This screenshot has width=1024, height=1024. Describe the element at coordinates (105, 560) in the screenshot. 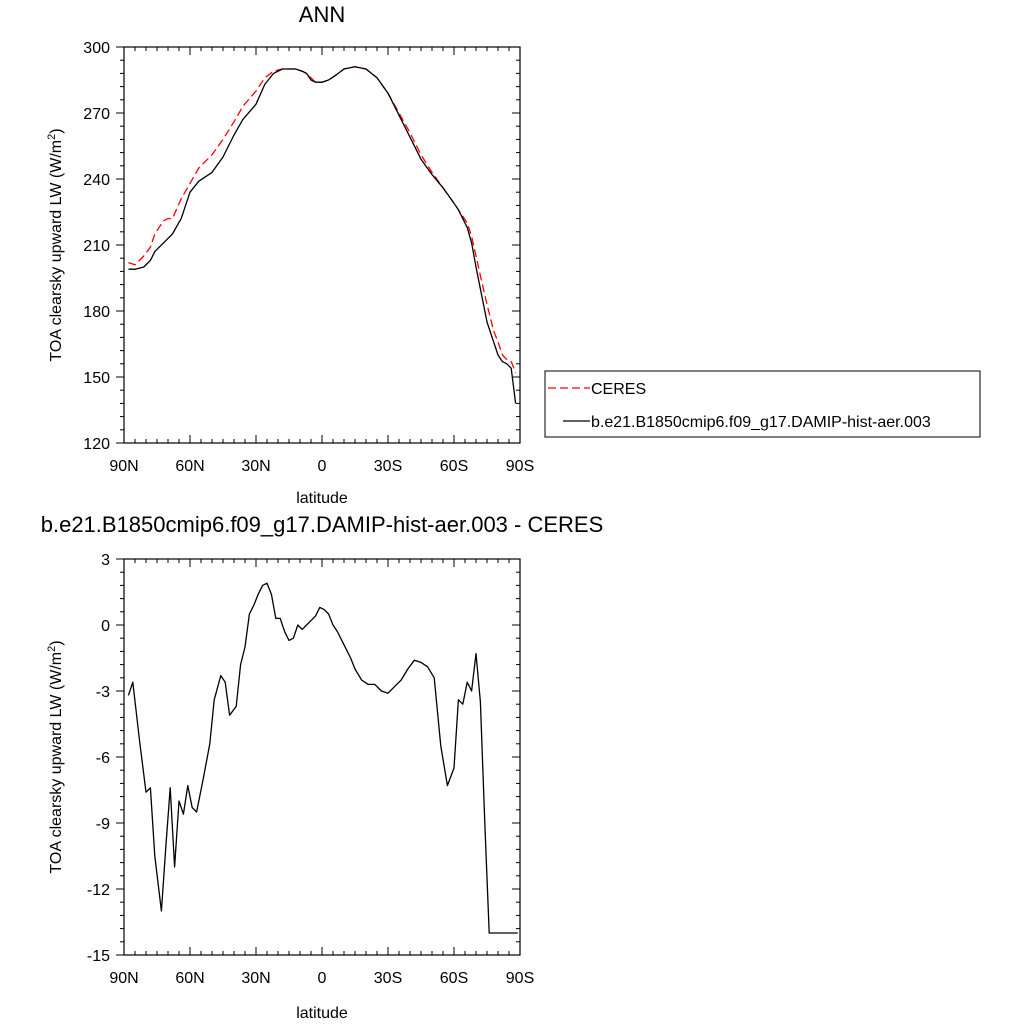

I see `y-tick-label: 3` at that location.